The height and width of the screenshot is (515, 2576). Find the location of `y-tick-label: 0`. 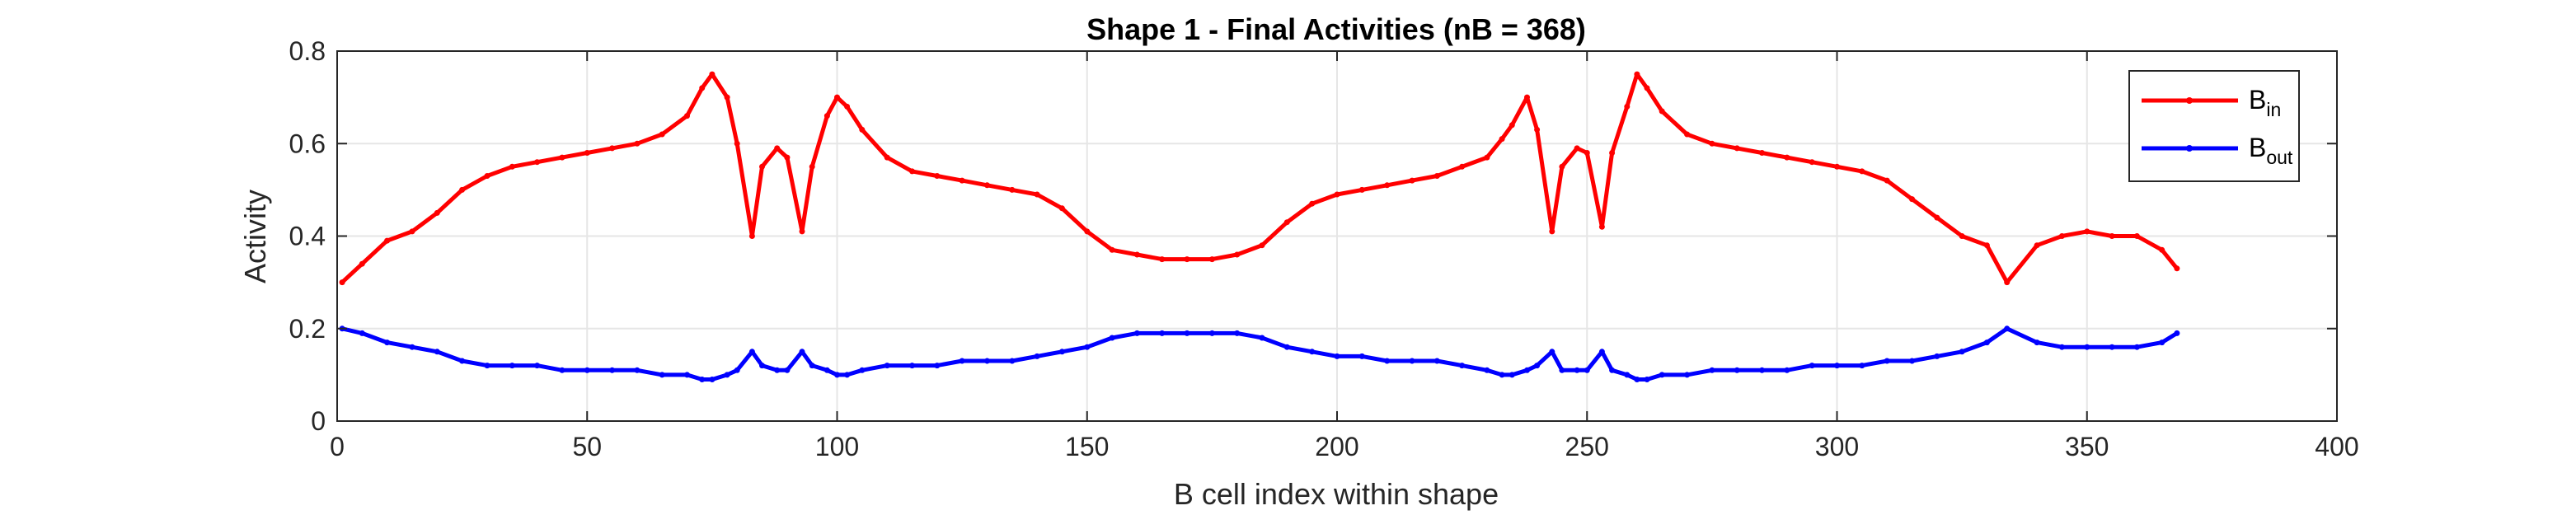

y-tick-label: 0 is located at coordinates (319, 421).